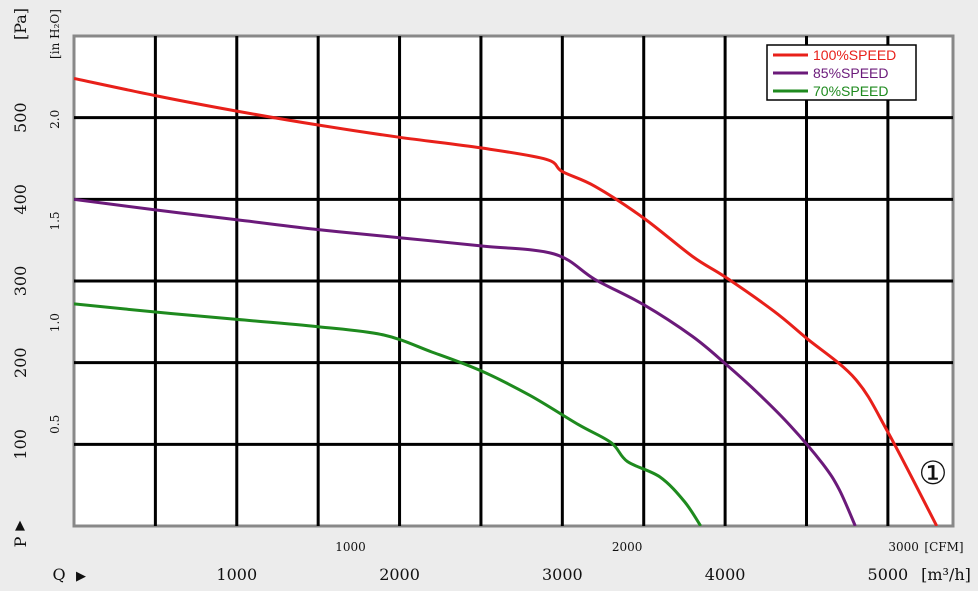  I want to click on y-primary-tick-label: 500, so click(20, 117).